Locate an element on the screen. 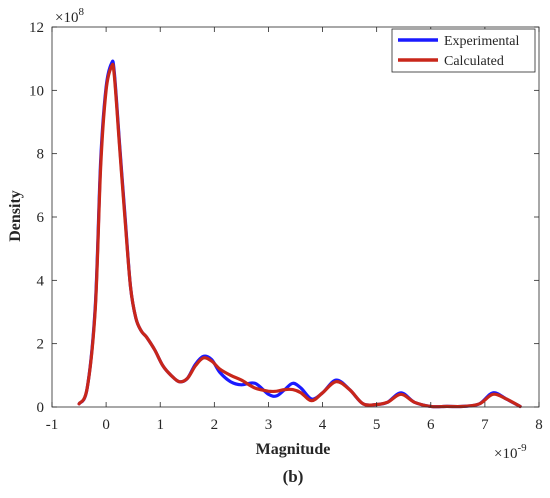  legend: Experimental Calculated is located at coordinates (463, 50).